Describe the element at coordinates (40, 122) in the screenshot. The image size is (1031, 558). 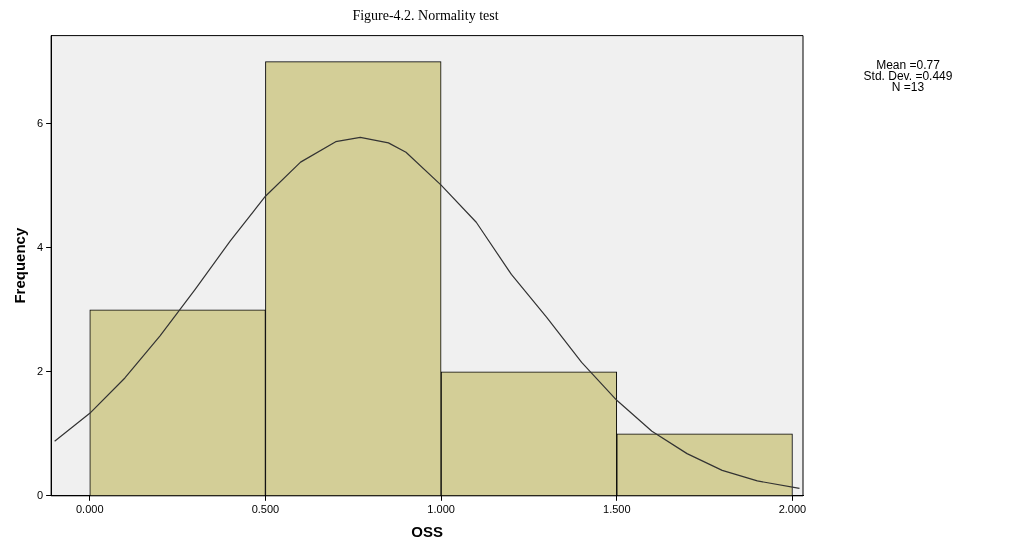
I see `y-tick-label: 6` at that location.